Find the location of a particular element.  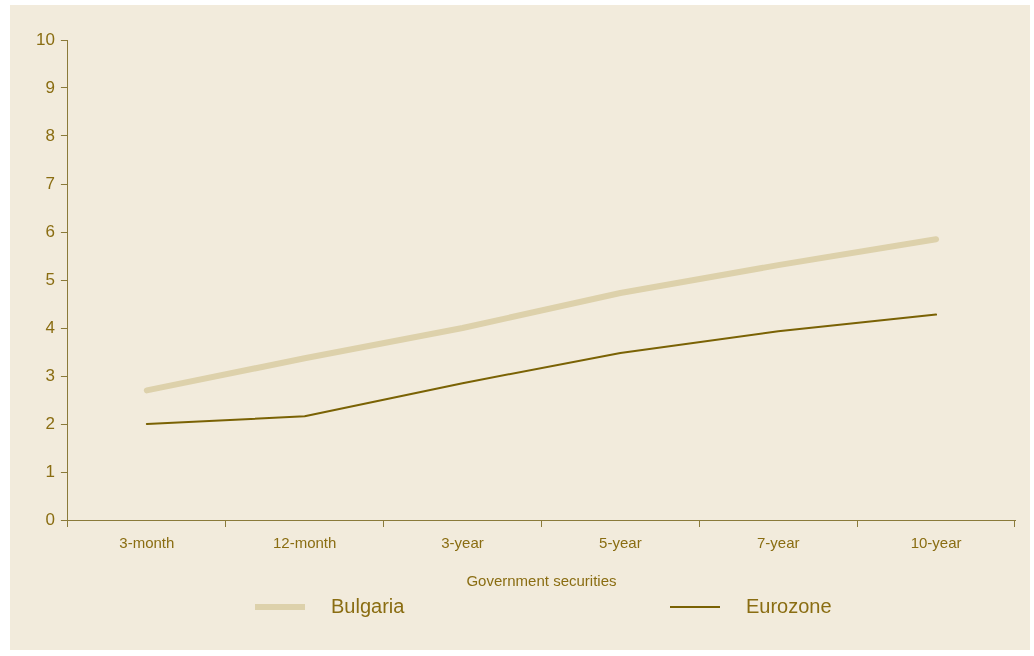

x-tick-label: 7-year is located at coordinates (778, 543).